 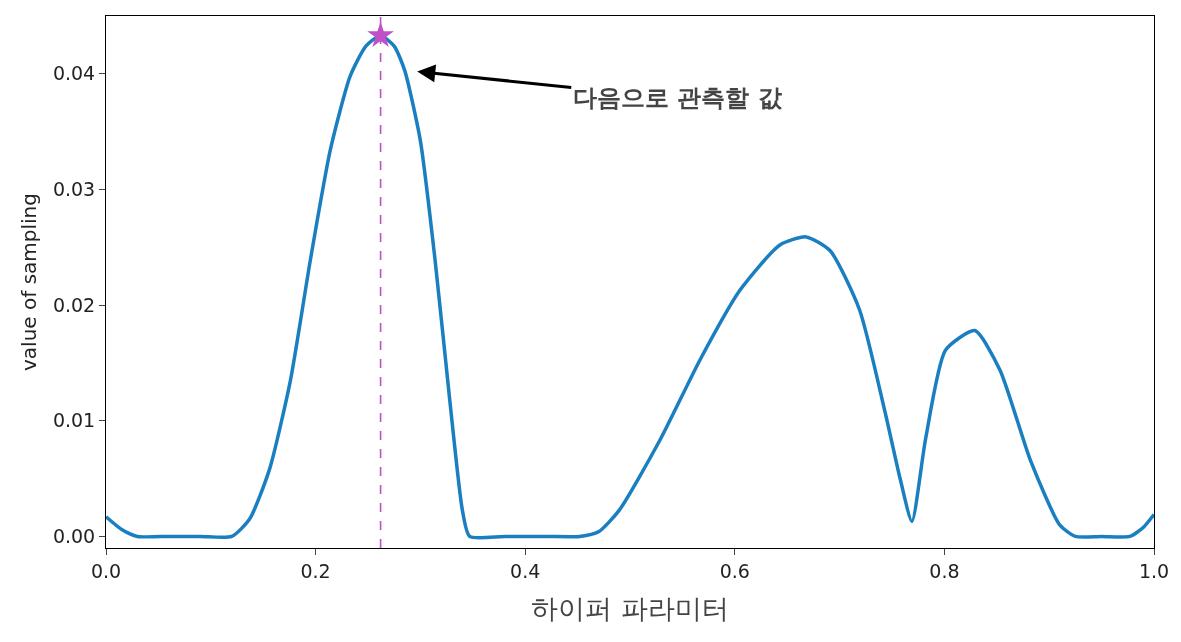 I want to click on y-tick-label: 0.01, so click(x=74, y=420).